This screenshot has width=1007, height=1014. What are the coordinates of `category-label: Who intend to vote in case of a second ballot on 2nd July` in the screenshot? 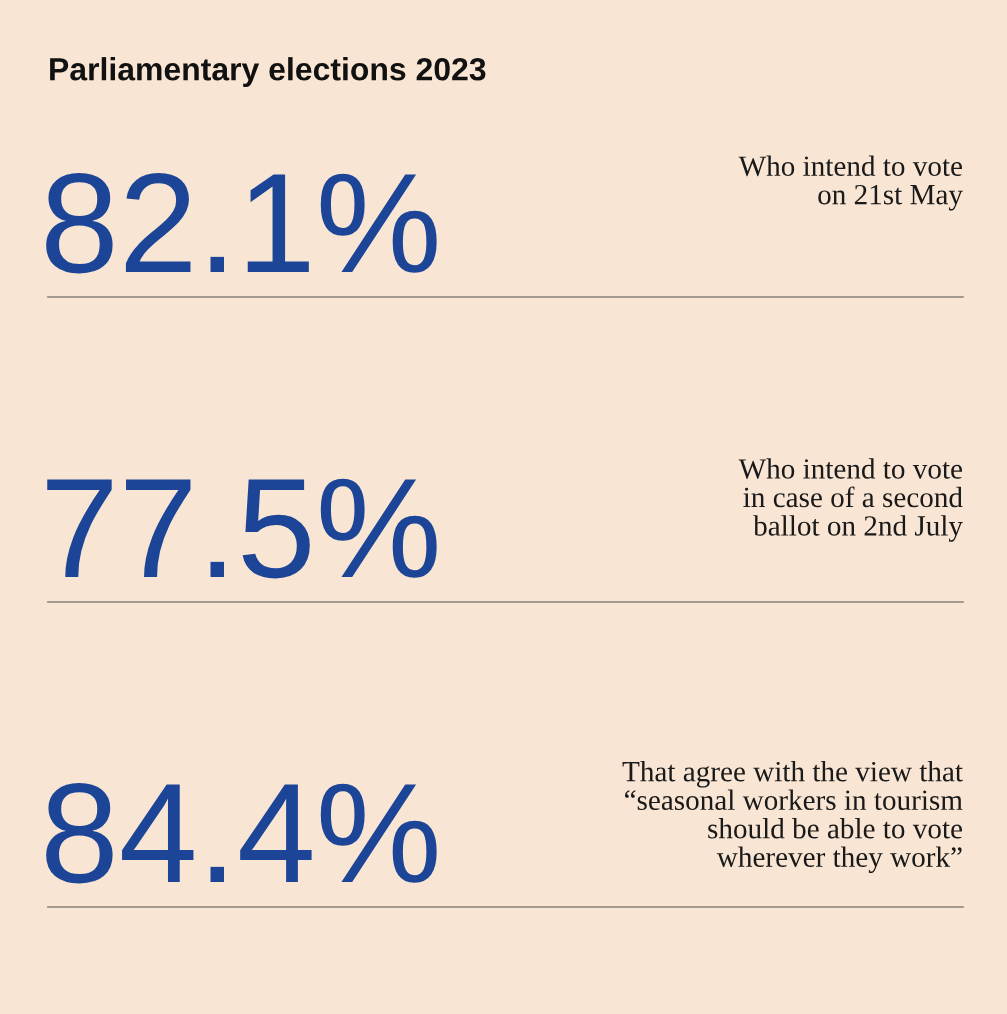 It's located at (850, 500).